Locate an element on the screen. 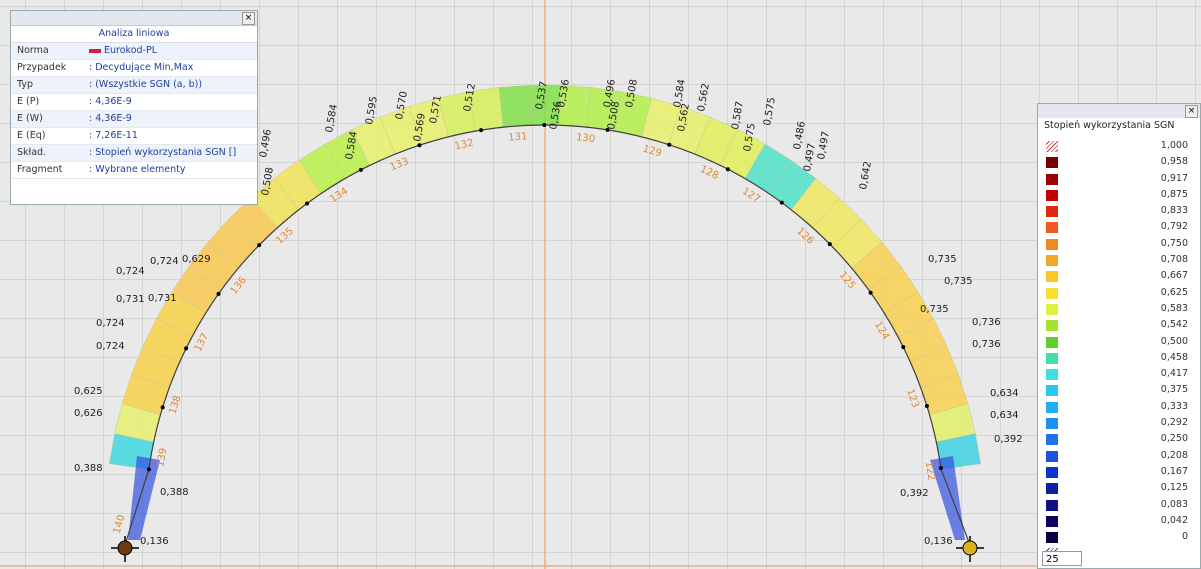 The width and height of the screenshot is (1201, 569). value-text: : 4,36E-9 is located at coordinates (110, 101).